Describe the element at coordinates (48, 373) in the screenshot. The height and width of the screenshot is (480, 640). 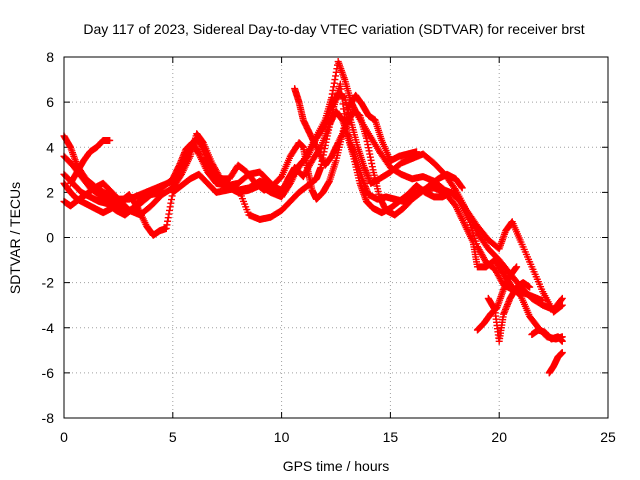
I see `y-tick-label: -6` at that location.